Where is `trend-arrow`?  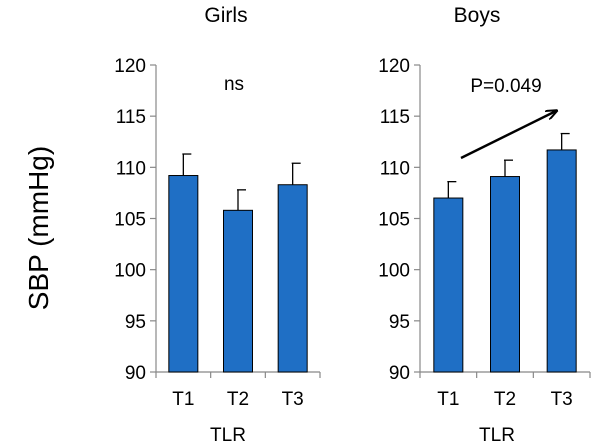
trend-arrow is located at coordinates (508, 135).